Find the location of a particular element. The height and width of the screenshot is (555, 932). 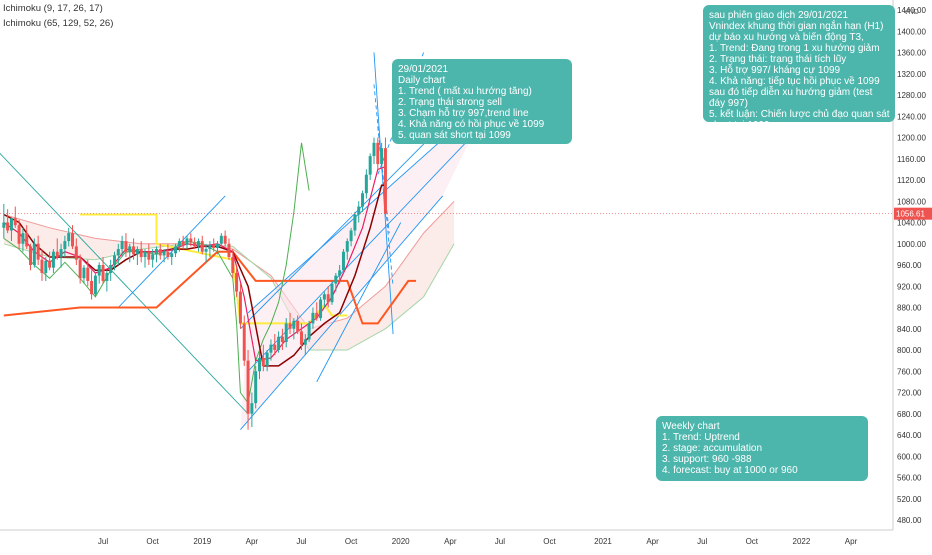

indicator-label-ichimoku-short: Ichimoku (9, 17, 26, 17) is located at coordinates (53, 8).